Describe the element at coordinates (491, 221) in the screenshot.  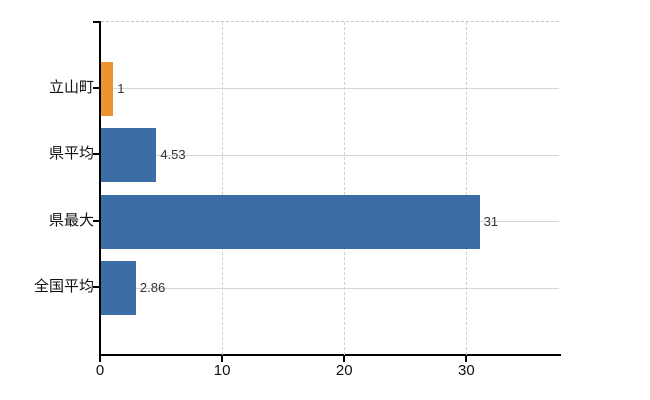
I see `bar-value-label: 31` at that location.